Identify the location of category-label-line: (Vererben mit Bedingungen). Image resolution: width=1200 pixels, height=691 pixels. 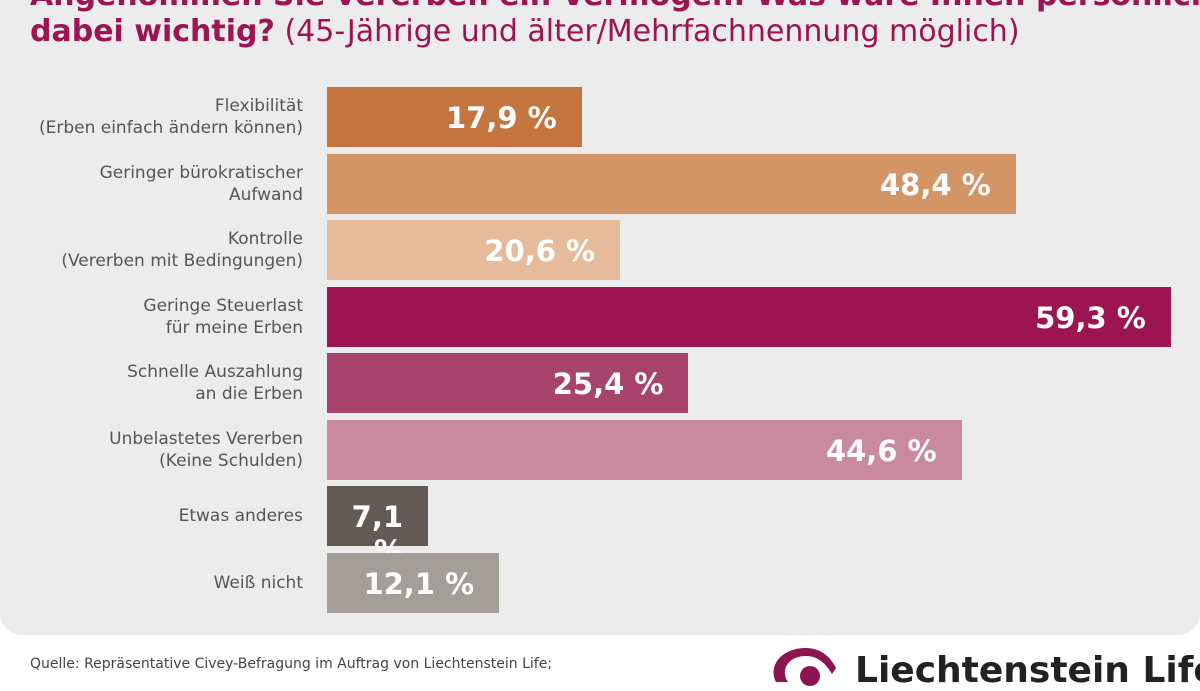
(182, 261).